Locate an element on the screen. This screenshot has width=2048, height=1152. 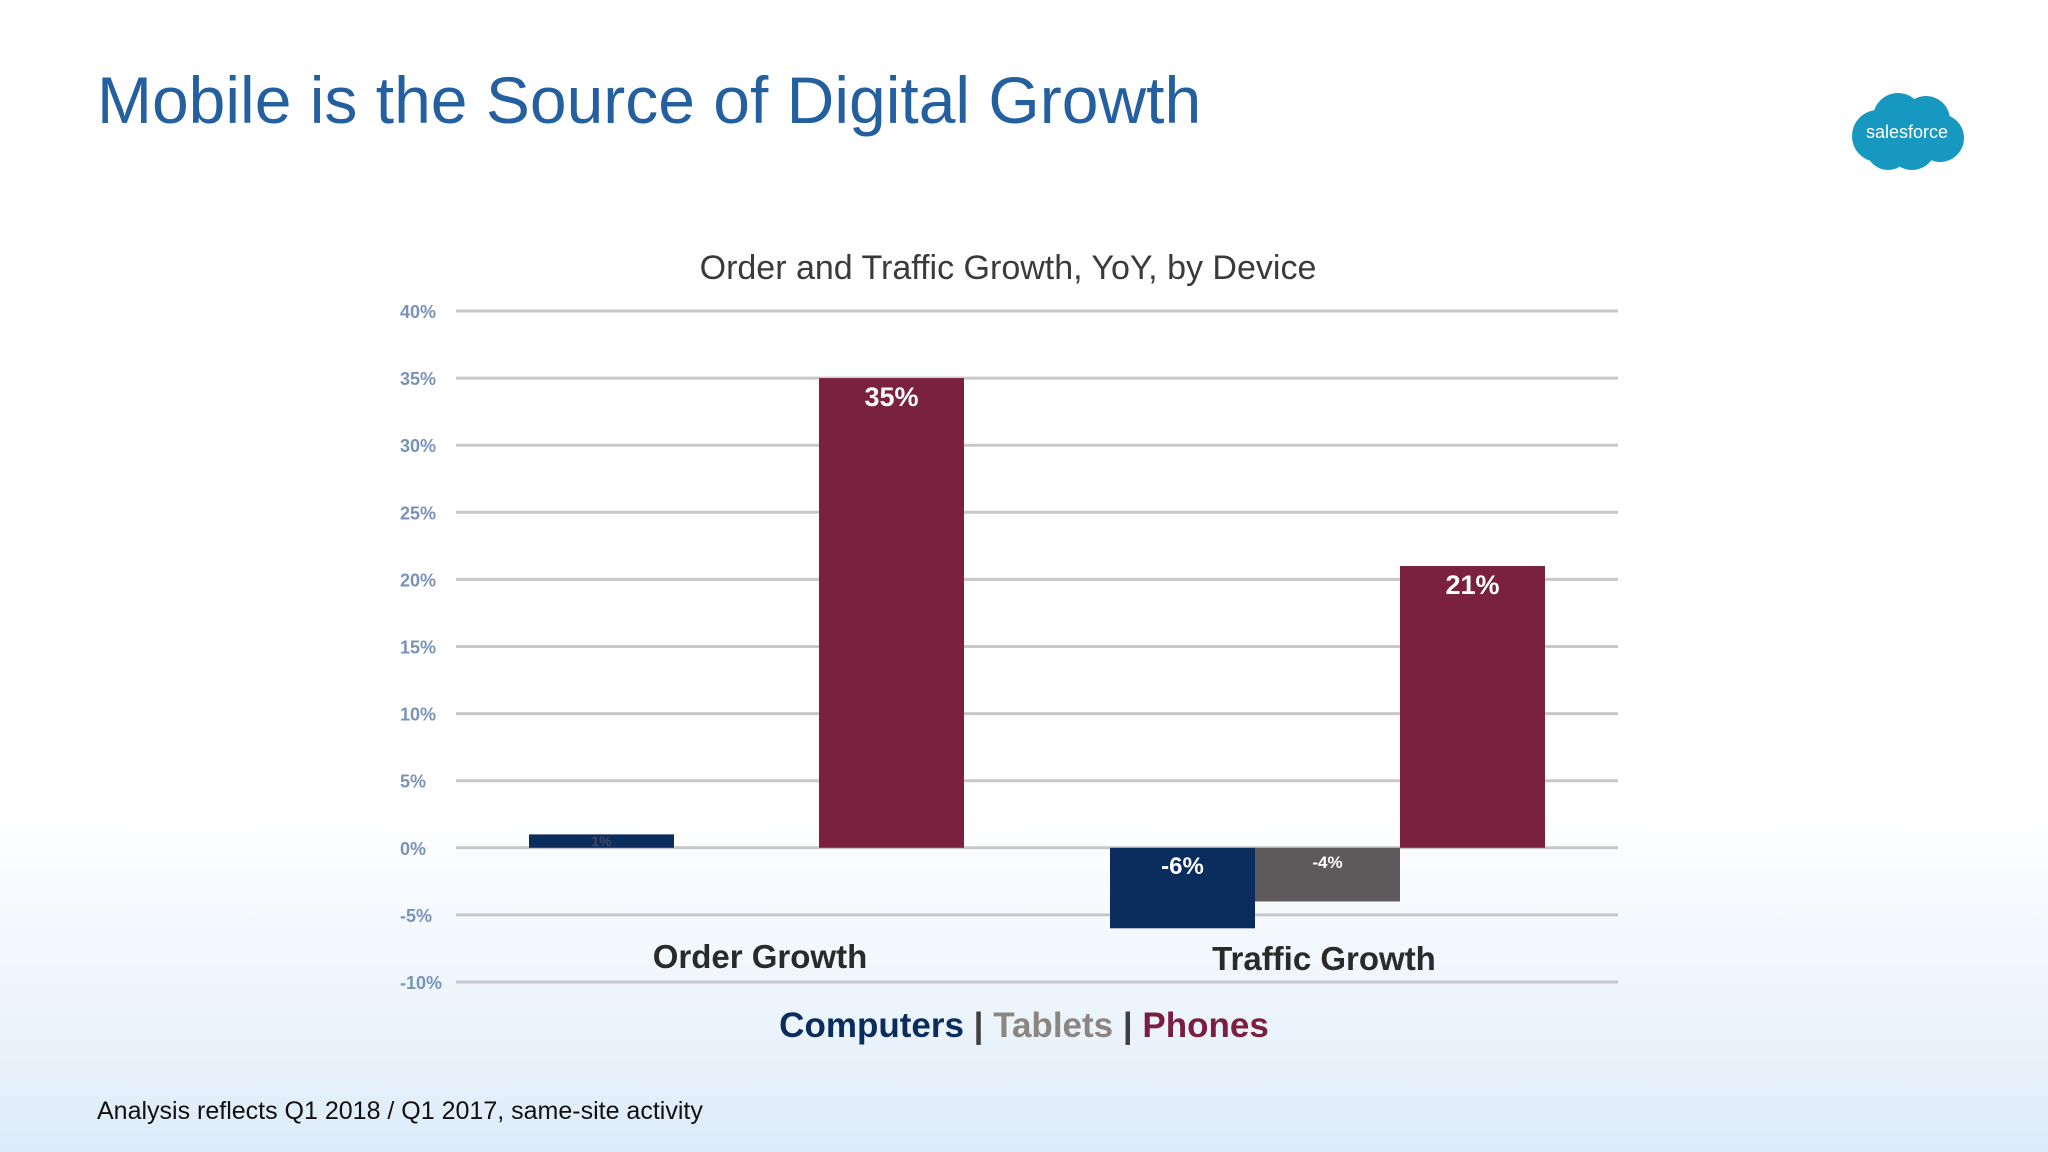
y-tick-label: 15% is located at coordinates (418, 648).